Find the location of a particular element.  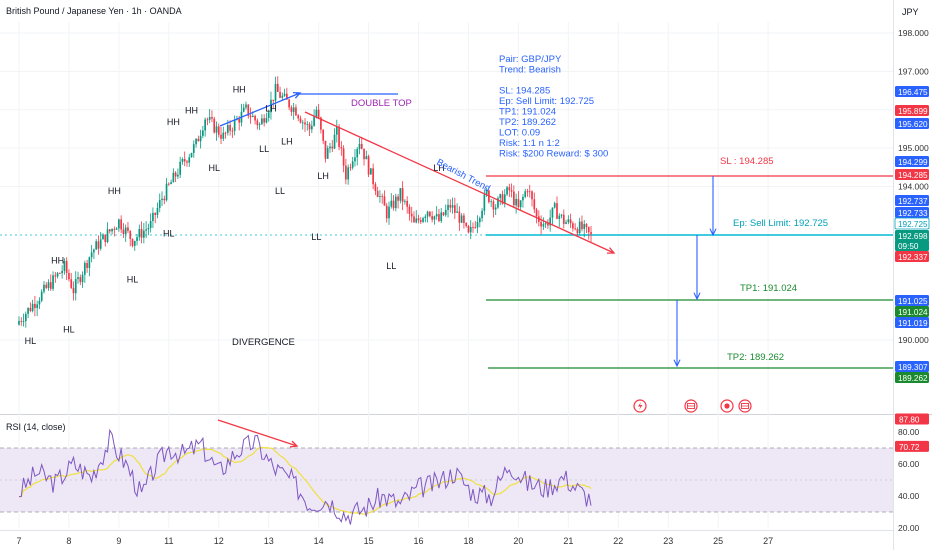

record-icon is located at coordinates (727, 406).